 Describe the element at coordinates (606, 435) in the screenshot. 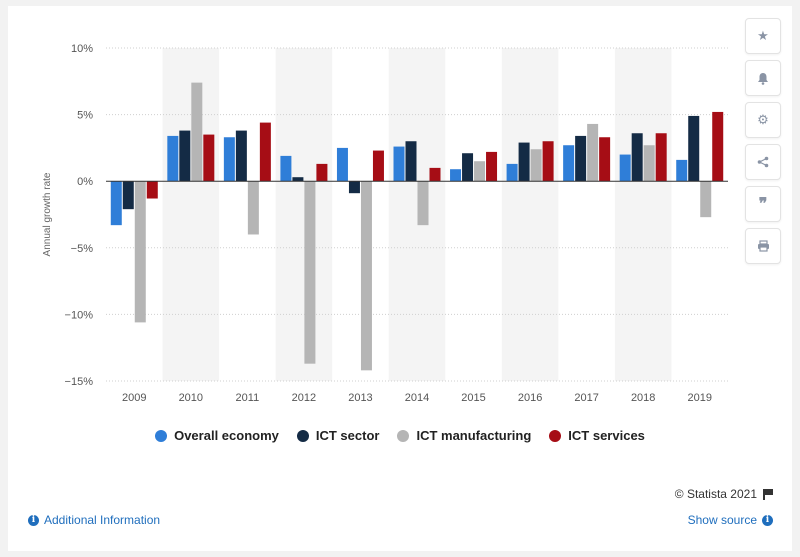

I see `legend-label: ICT services` at that location.